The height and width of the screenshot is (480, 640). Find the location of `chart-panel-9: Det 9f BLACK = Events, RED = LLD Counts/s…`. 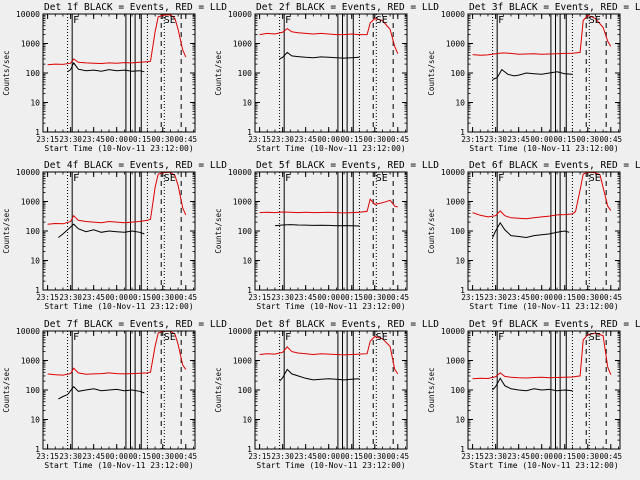

chart-panel-9: Det 9f BLACK = Events, RED = LLD Counts/s… is located at coordinates (533, 394).